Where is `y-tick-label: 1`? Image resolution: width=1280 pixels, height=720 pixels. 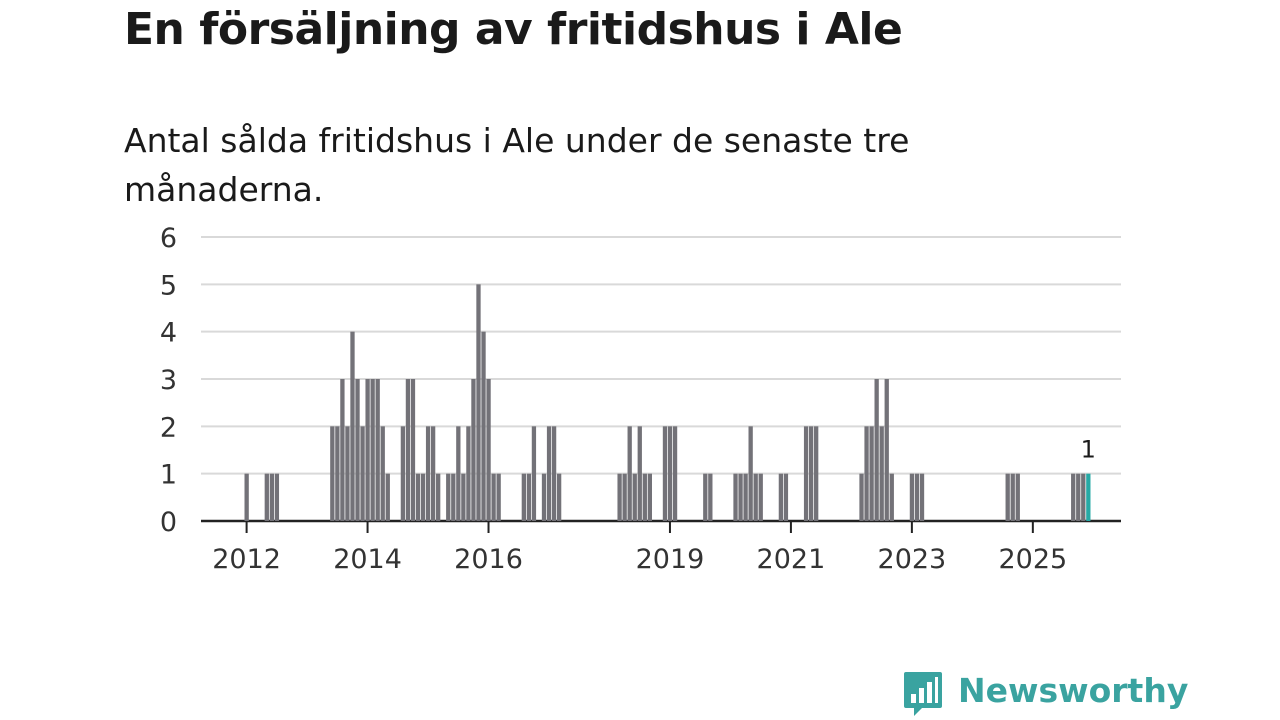 y-tick-label: 1 is located at coordinates (168, 475).